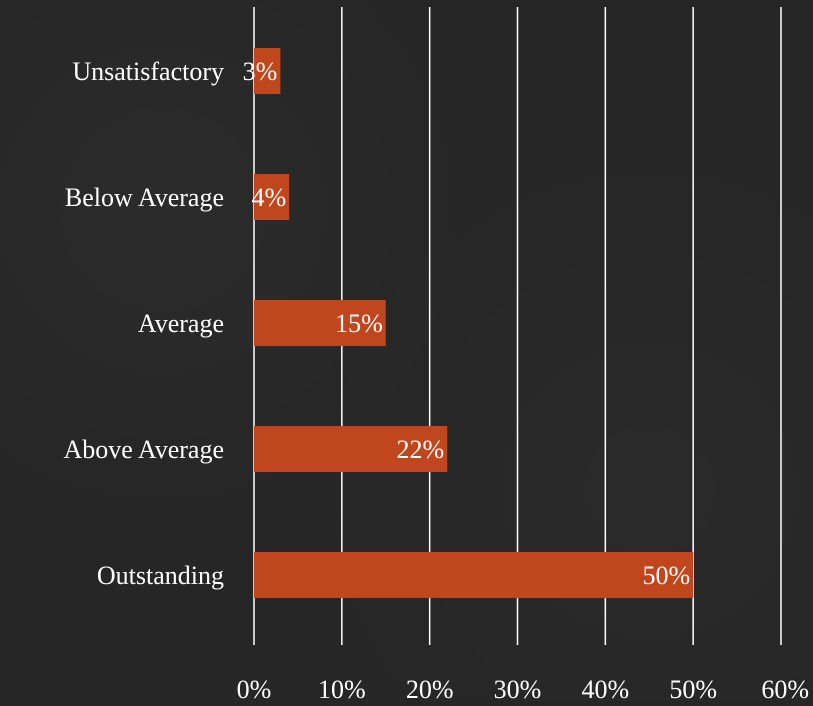  Describe the element at coordinates (254, 688) in the screenshot. I see `x-tick-label-0: 0%` at that location.